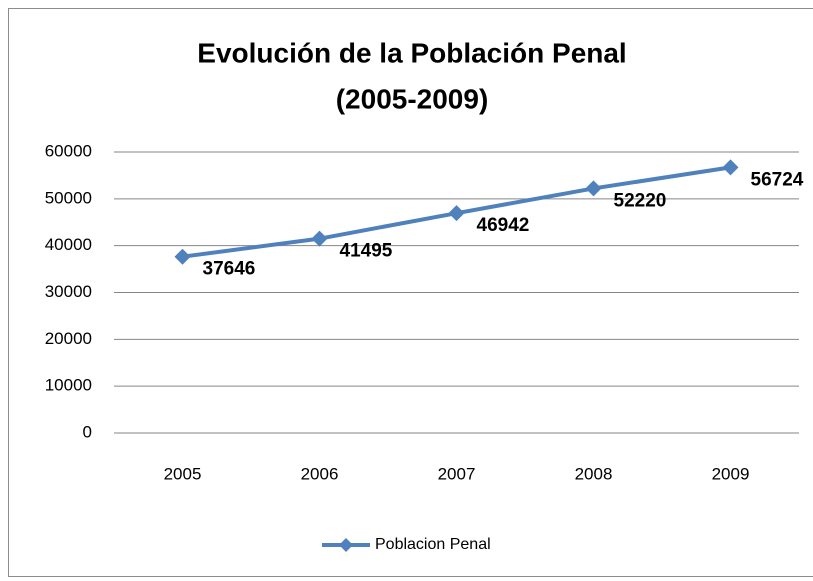 Image resolution: width=813 pixels, height=581 pixels. What do you see at coordinates (68, 385) in the screenshot?
I see `y-tick-label: 10000` at bounding box center [68, 385].